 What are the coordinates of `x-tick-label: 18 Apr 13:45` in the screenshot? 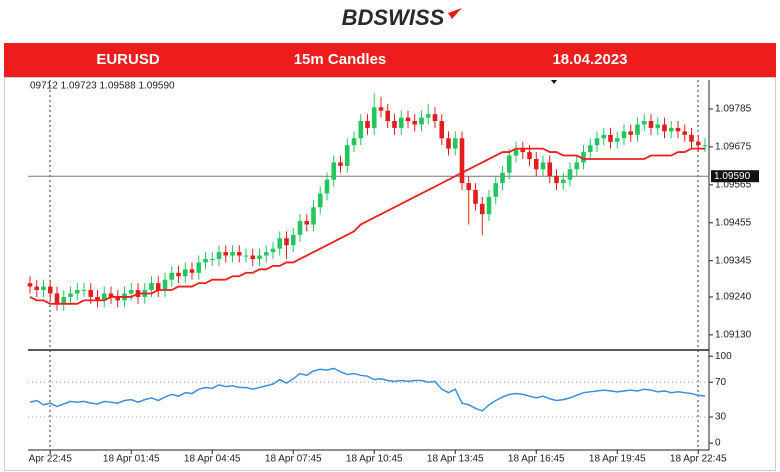 It's located at (455, 459).